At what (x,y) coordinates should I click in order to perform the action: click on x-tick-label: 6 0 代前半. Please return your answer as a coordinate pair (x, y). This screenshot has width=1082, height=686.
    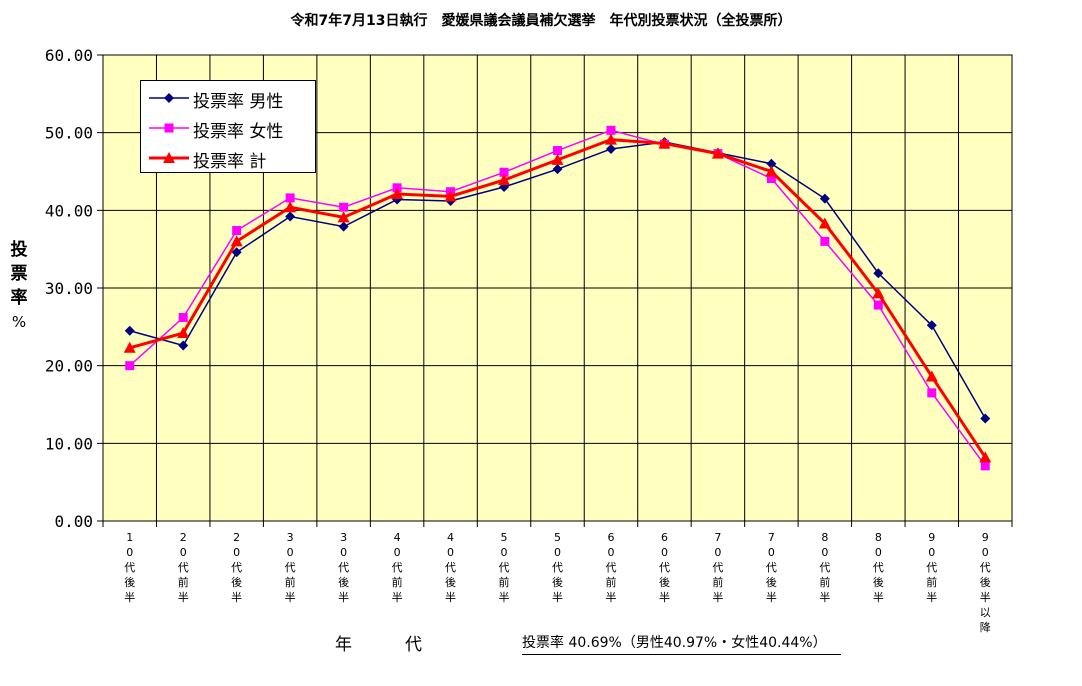
    Looking at the image, I should click on (610, 567).